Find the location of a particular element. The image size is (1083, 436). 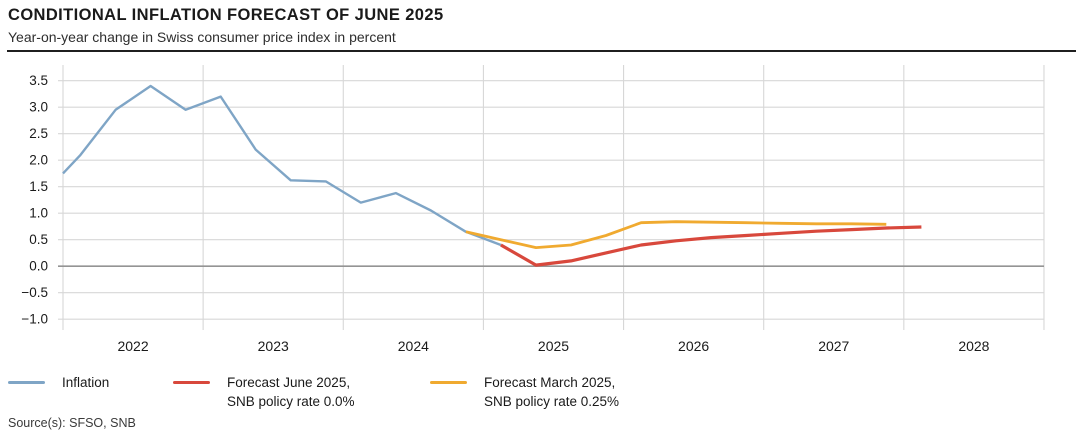

y-tick-label-−1.0: −1.0 is located at coordinates (34, 319).